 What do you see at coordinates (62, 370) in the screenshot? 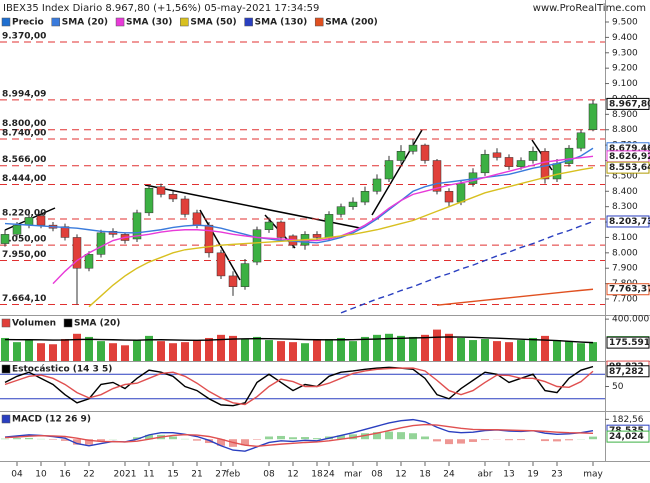
I see `legend-label: Estocástico (14 3 5)` at bounding box center [62, 370].